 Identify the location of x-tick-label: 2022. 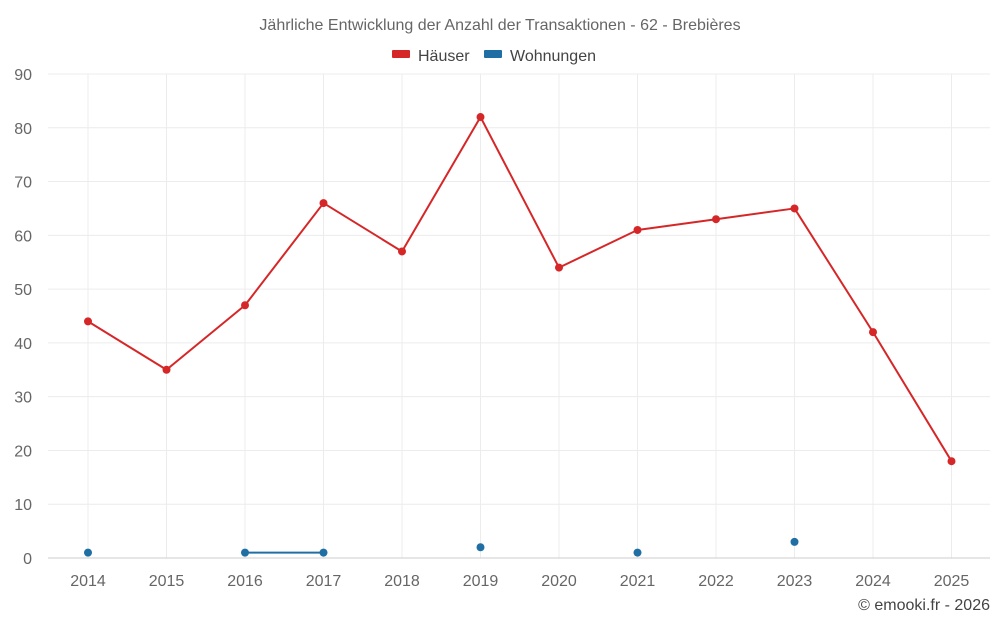
(716, 581).